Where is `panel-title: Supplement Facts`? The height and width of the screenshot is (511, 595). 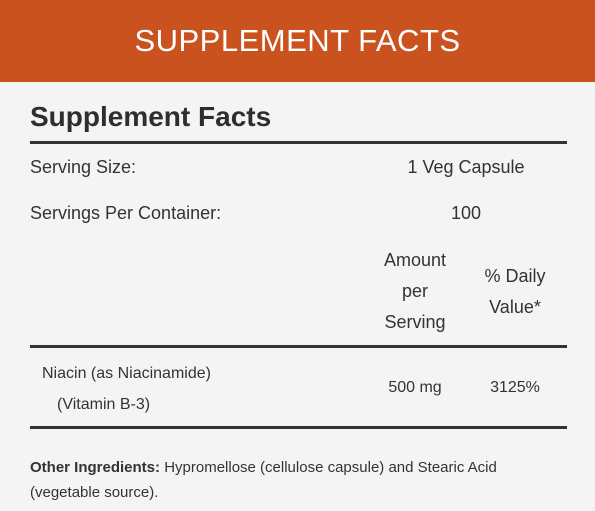
panel-title: Supplement Facts is located at coordinates (151, 116).